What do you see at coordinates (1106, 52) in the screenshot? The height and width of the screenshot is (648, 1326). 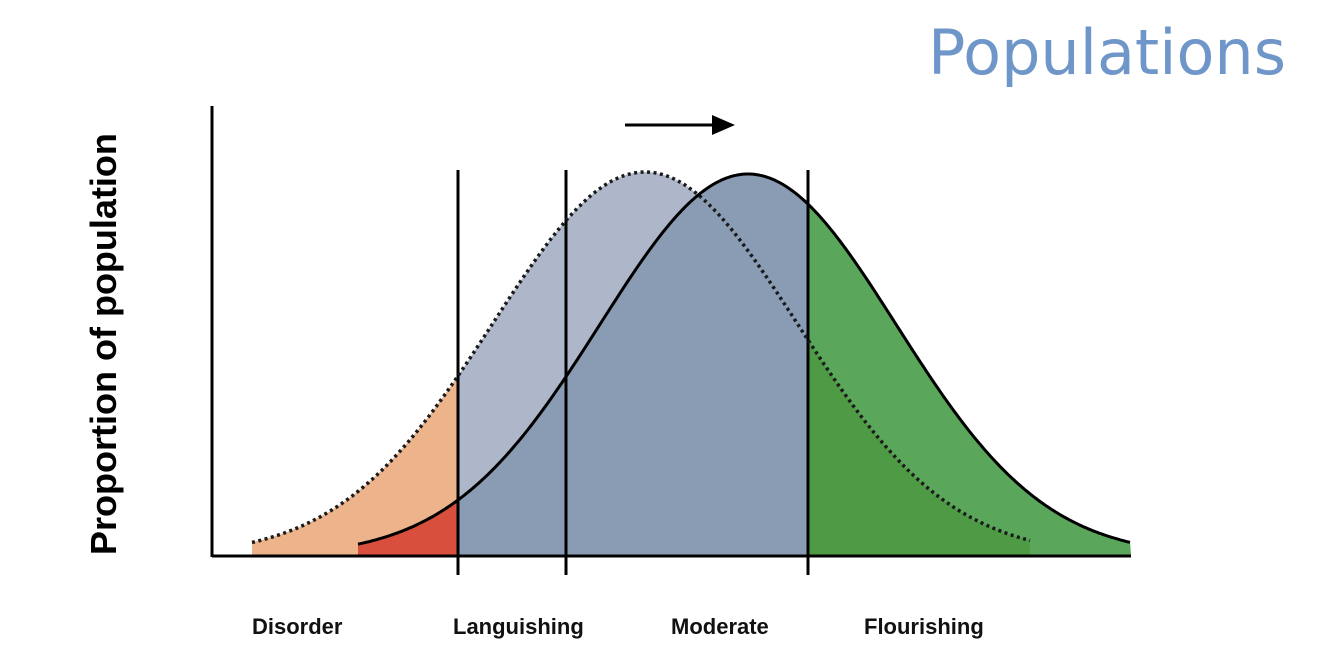 I see `page-title: Populations` at bounding box center [1106, 52].